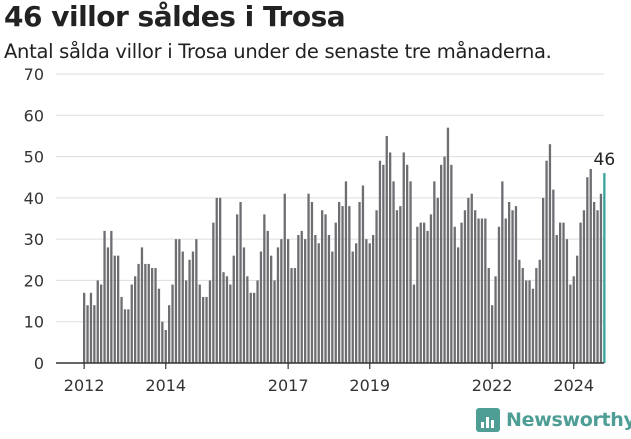  Describe the element at coordinates (329, 385) in the screenshot. I see `x-axis-tick-labels: 2012 2014 2017 2019 2022 2024` at that location.